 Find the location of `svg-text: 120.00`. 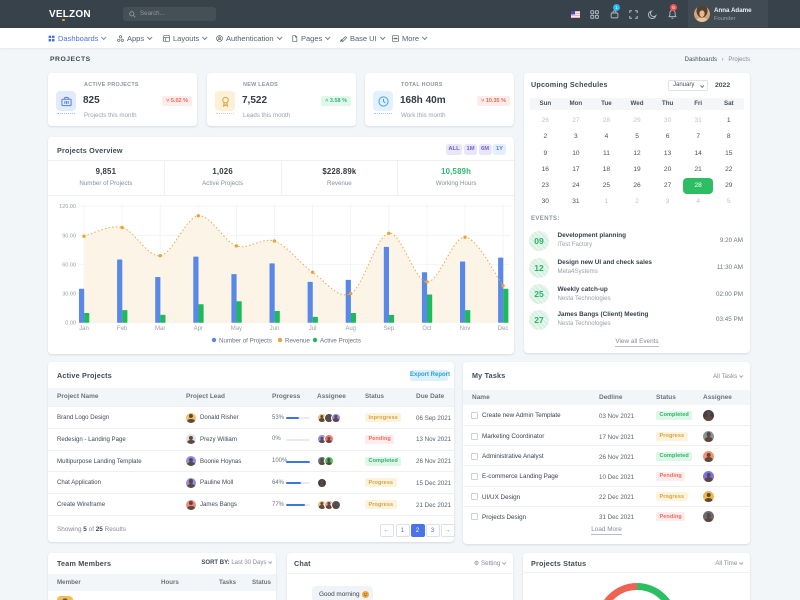

svg-text: 120.00 is located at coordinates (67, 207).